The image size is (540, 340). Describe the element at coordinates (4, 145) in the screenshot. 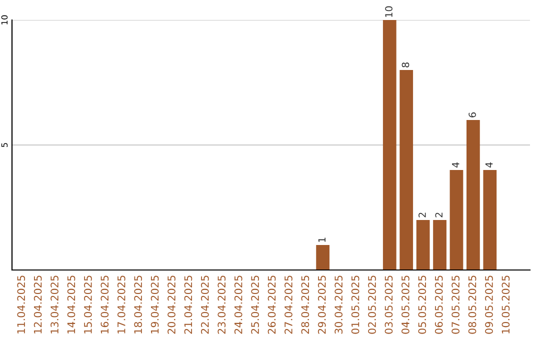

I see `y-tick-label: 5` at that location.